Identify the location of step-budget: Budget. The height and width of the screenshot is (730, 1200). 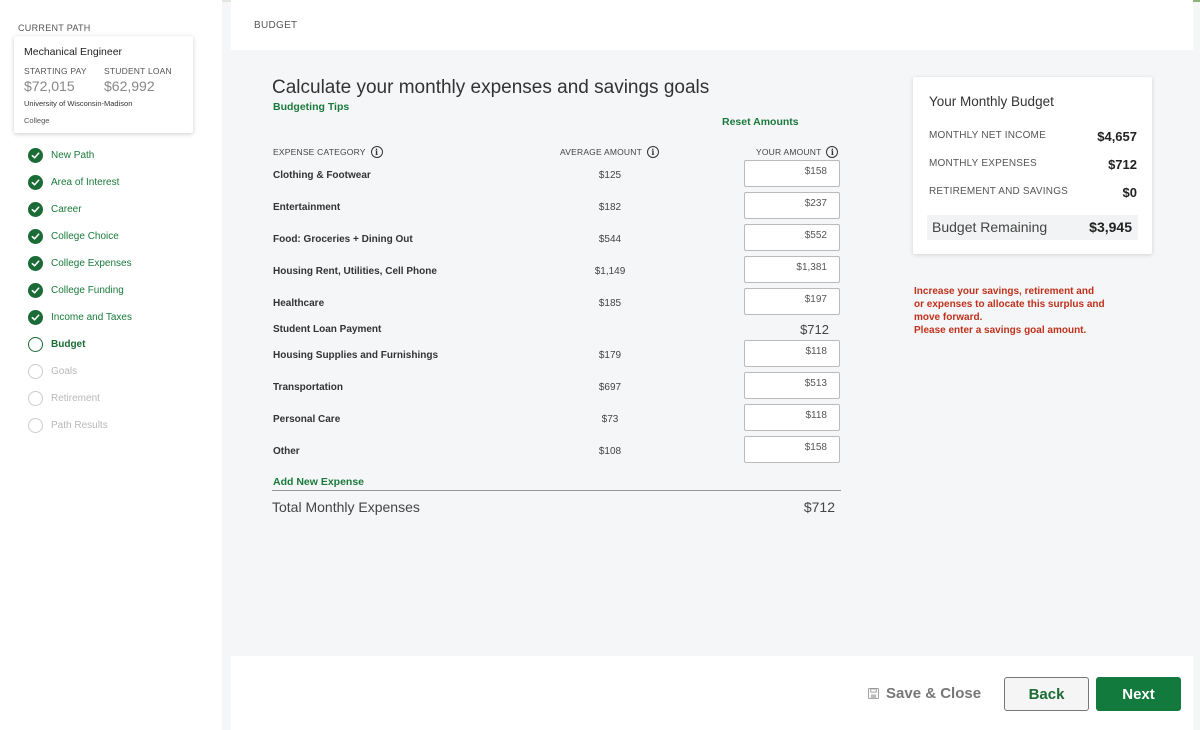
(113, 344).